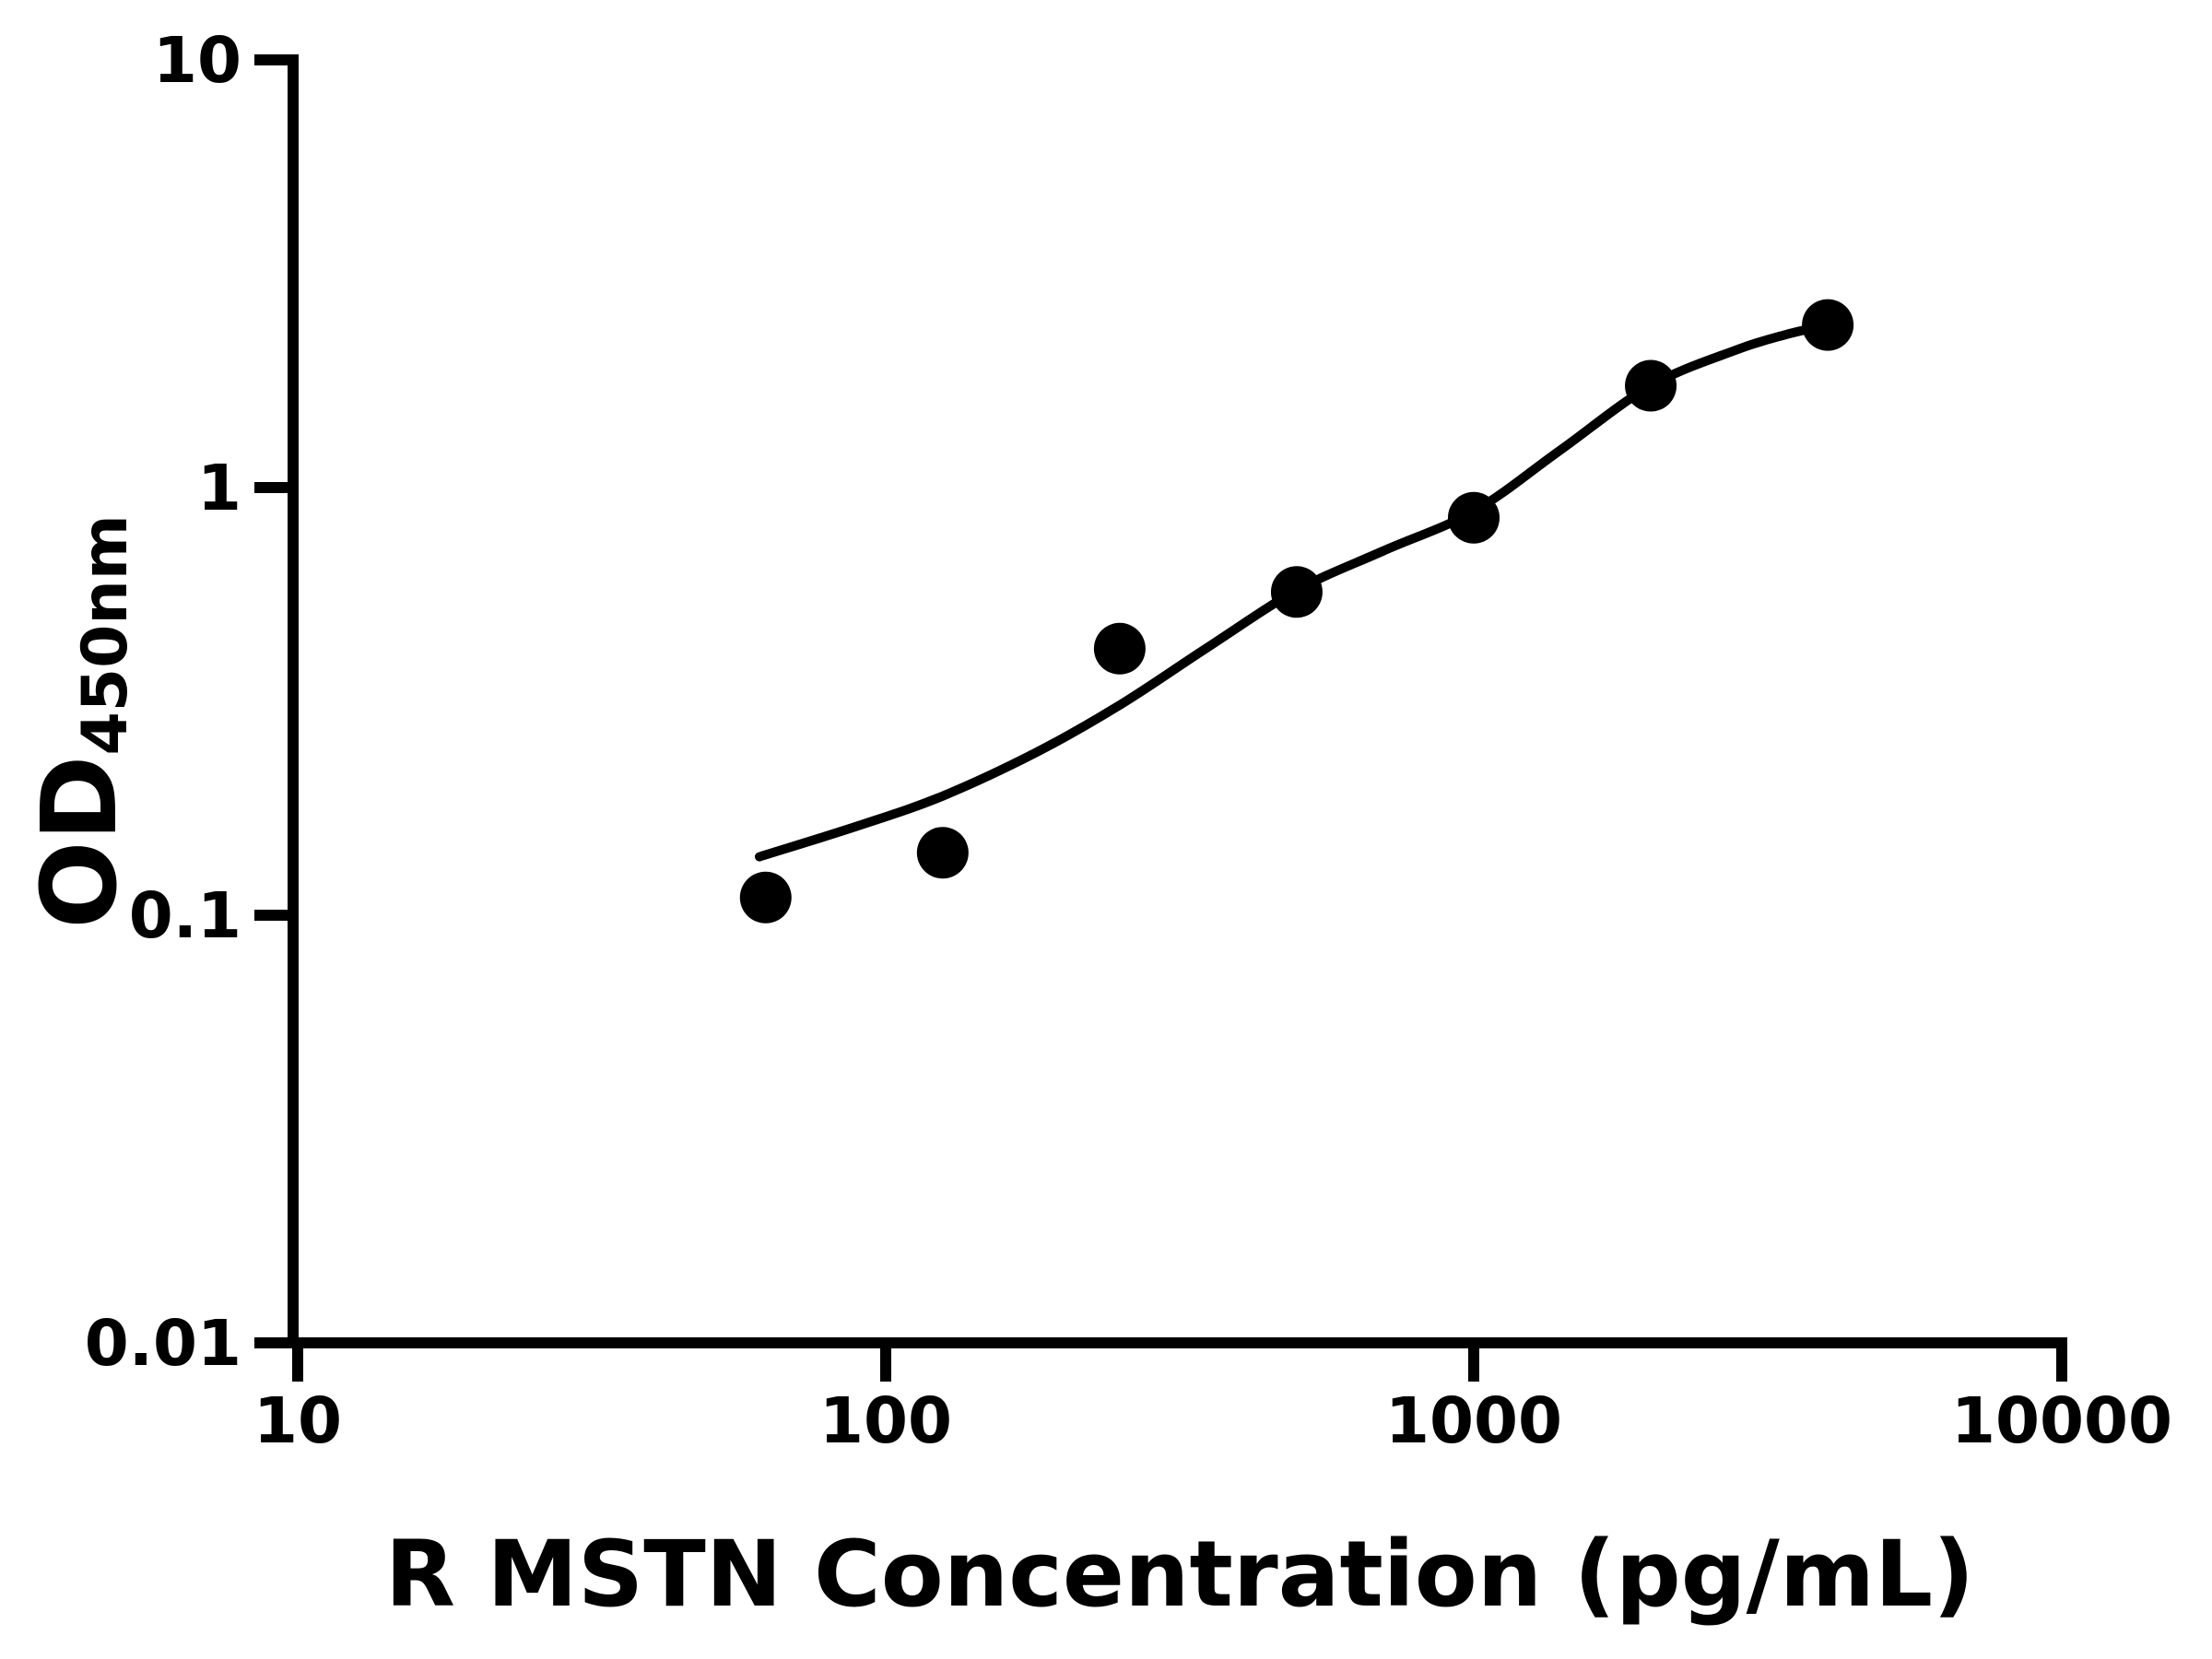  What do you see at coordinates (1180, 1575) in the screenshot?
I see `x-axis-title: R MSTN Concentration (pg/mL)` at bounding box center [1180, 1575].